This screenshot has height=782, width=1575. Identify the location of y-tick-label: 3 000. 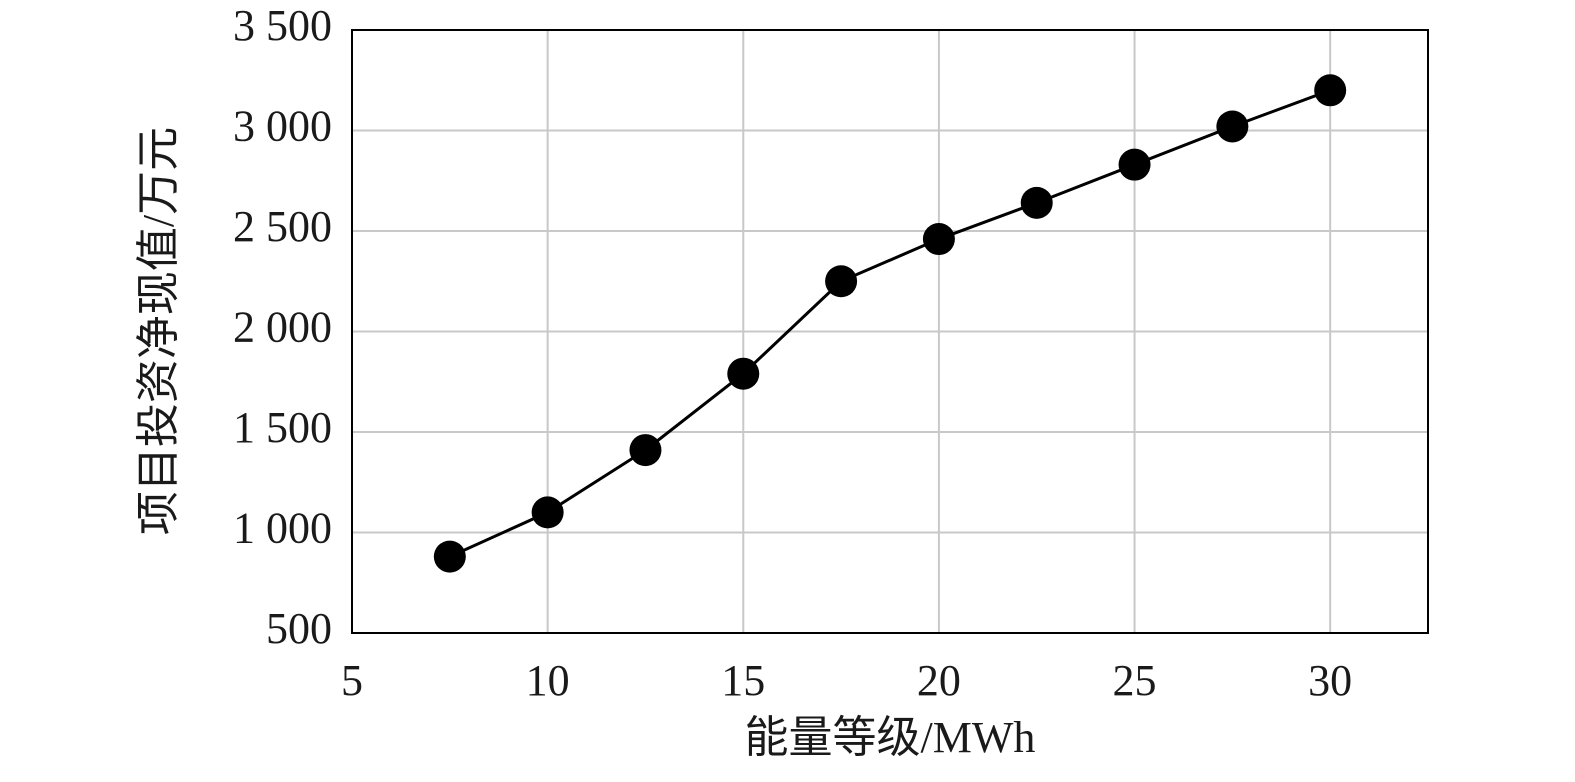
(282, 126).